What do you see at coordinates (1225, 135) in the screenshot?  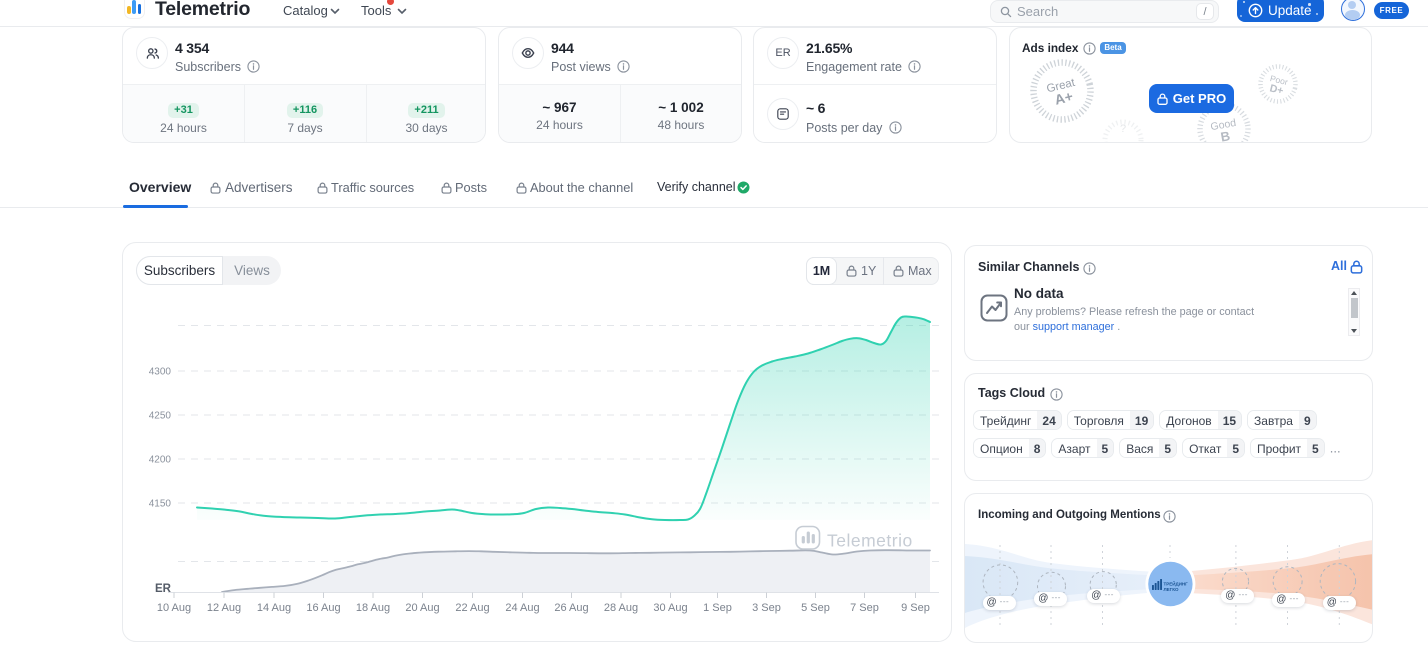 I see `svg-text: B` at bounding box center [1225, 135].